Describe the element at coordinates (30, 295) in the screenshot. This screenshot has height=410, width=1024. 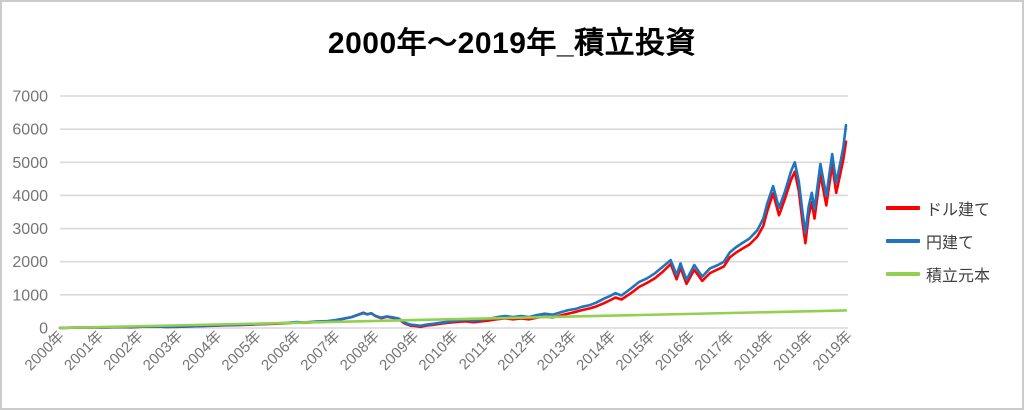
I see `y-axis-tick-label: 1000` at that location.